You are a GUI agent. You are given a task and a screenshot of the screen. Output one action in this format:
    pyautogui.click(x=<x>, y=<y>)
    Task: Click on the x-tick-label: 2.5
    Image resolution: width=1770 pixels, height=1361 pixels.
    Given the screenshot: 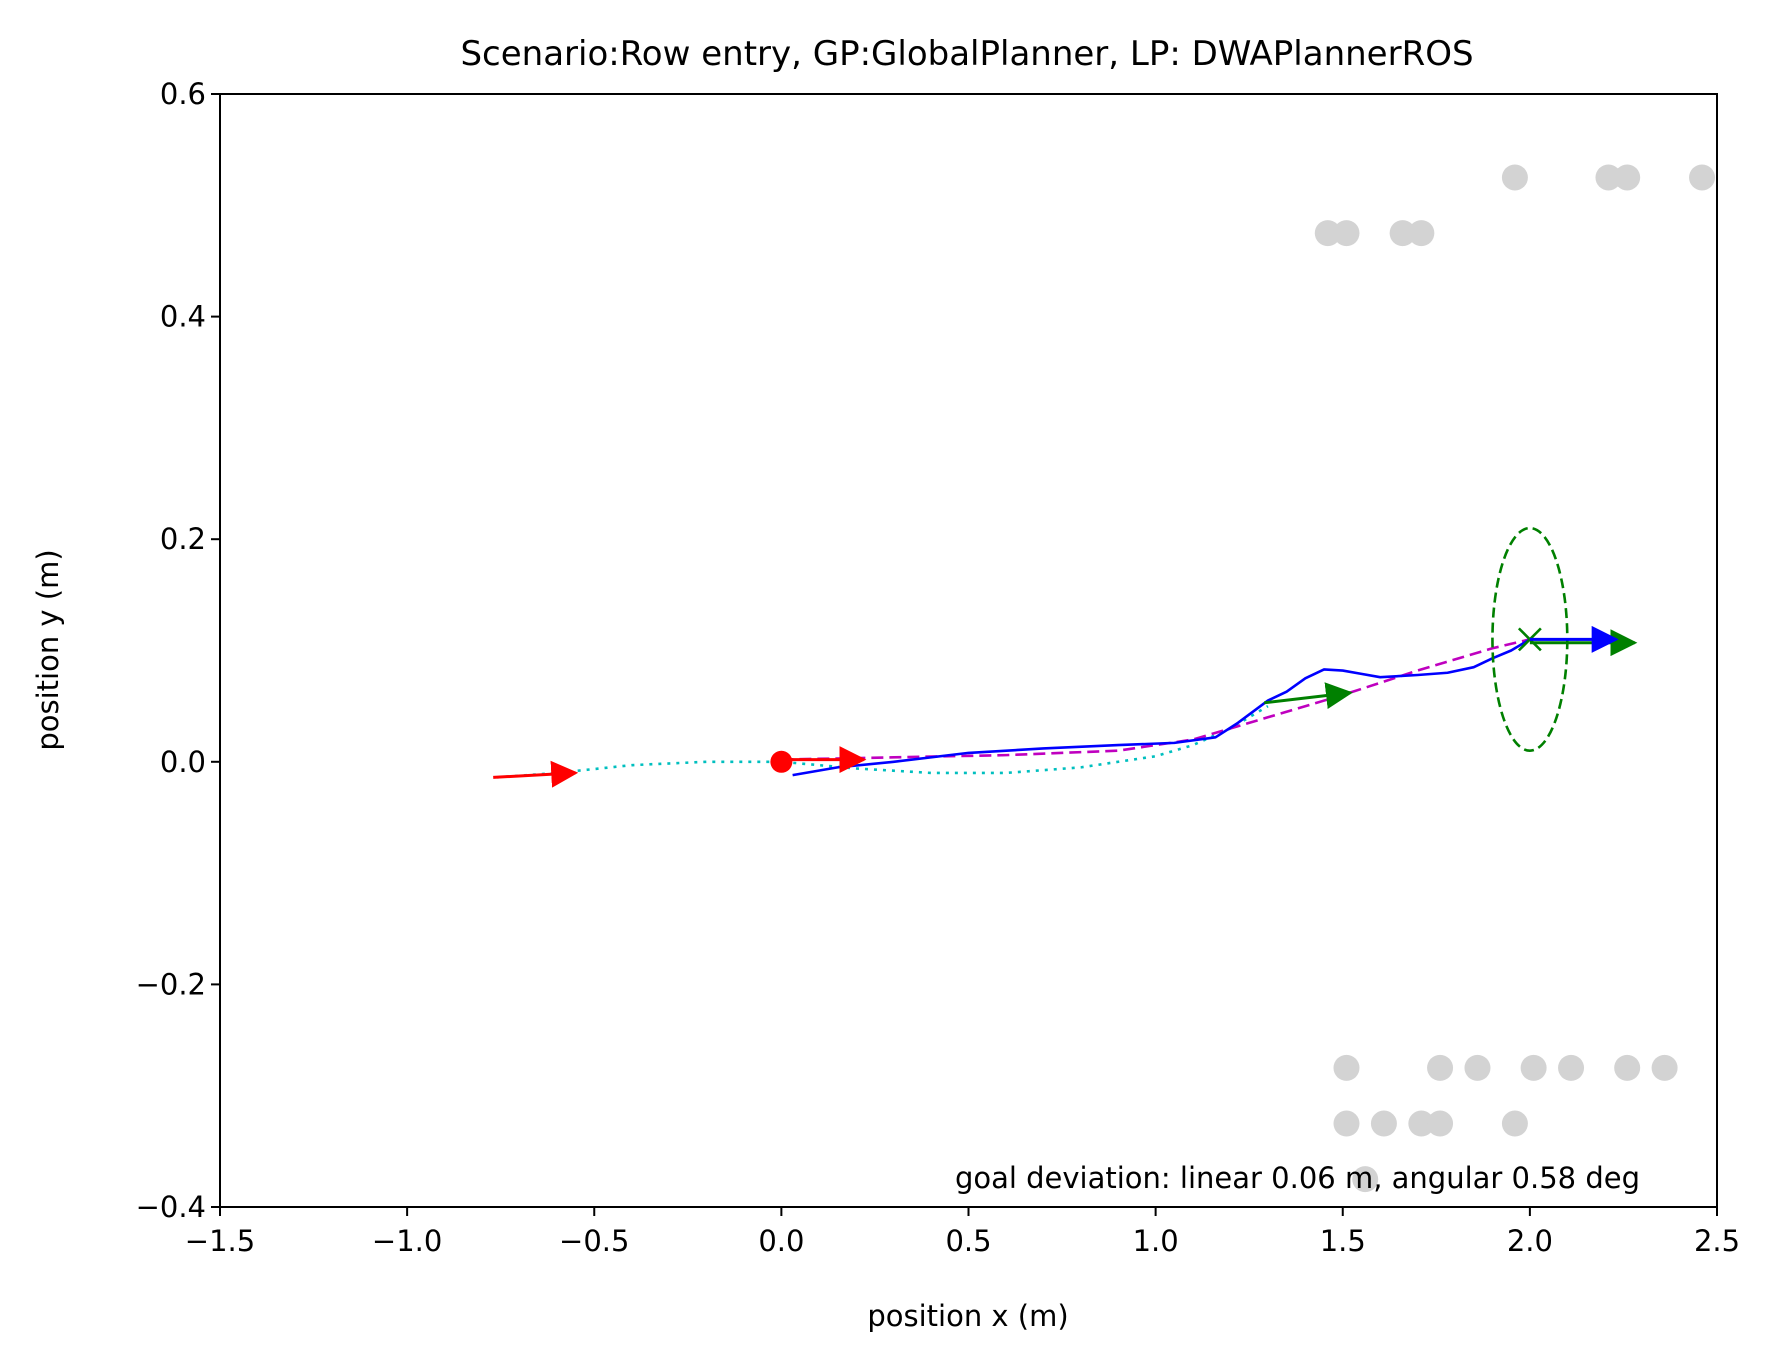 What is the action you would take?
    pyautogui.click(x=1717, y=1241)
    